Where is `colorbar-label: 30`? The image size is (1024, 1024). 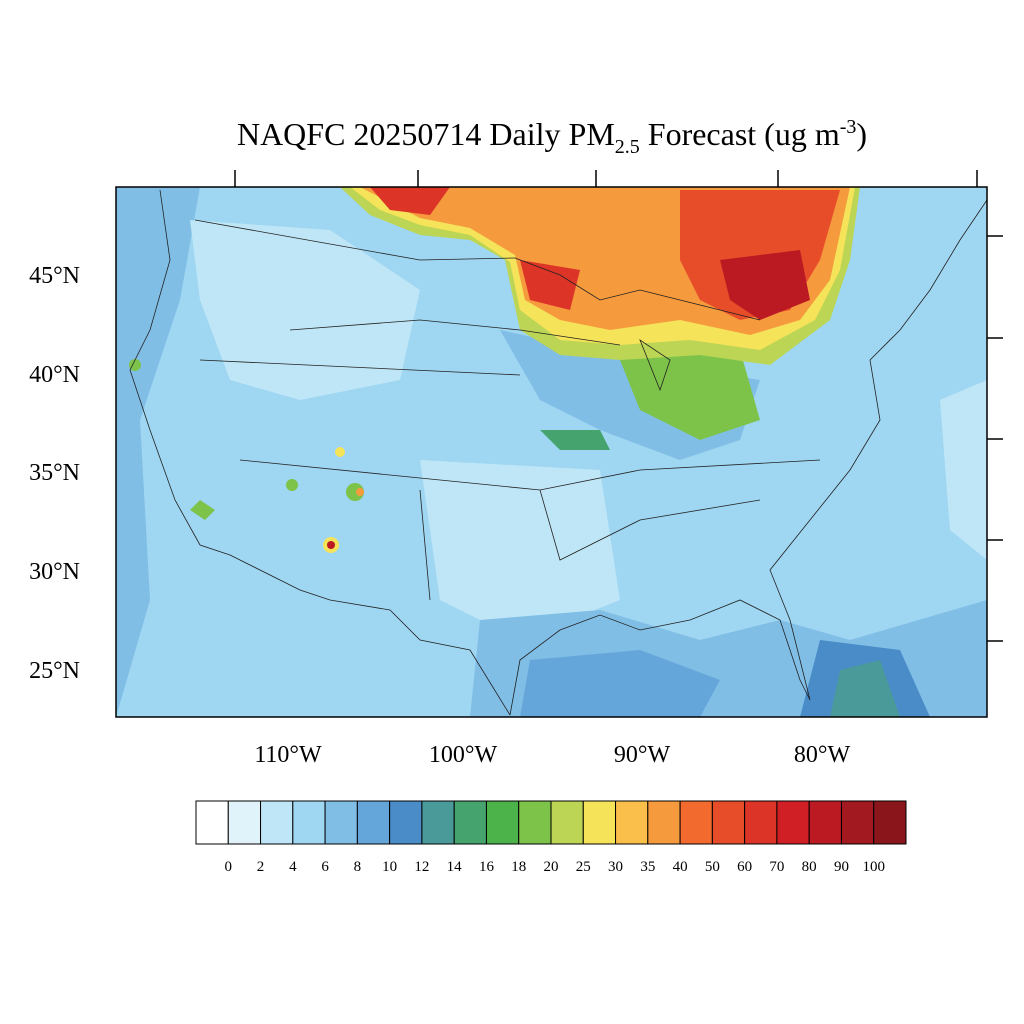 colorbar-label: 30 is located at coordinates (615, 867).